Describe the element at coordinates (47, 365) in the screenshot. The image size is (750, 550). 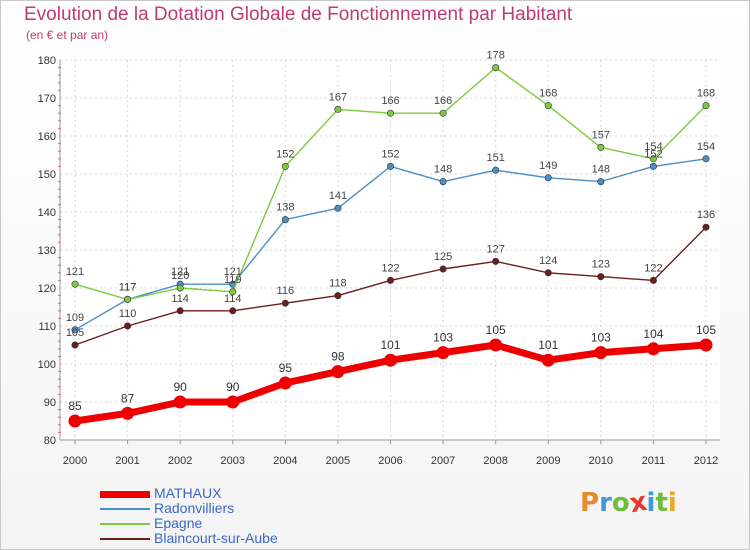
I see `y-tick-label: 100` at that location.